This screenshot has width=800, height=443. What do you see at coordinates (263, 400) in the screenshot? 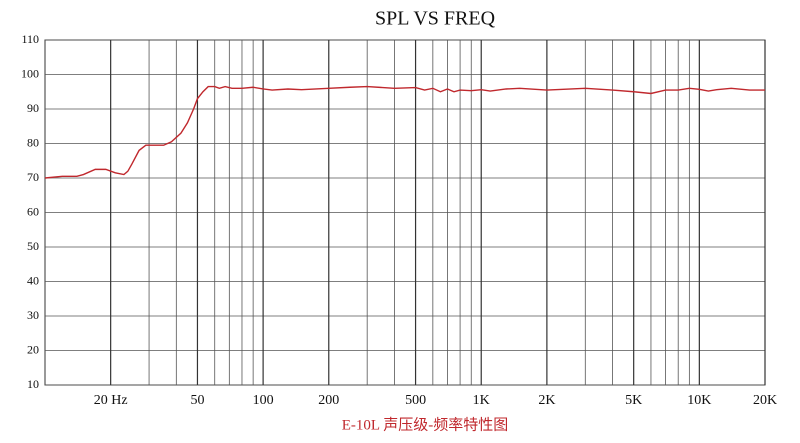
I see `x-tick-label: 100` at bounding box center [263, 400].